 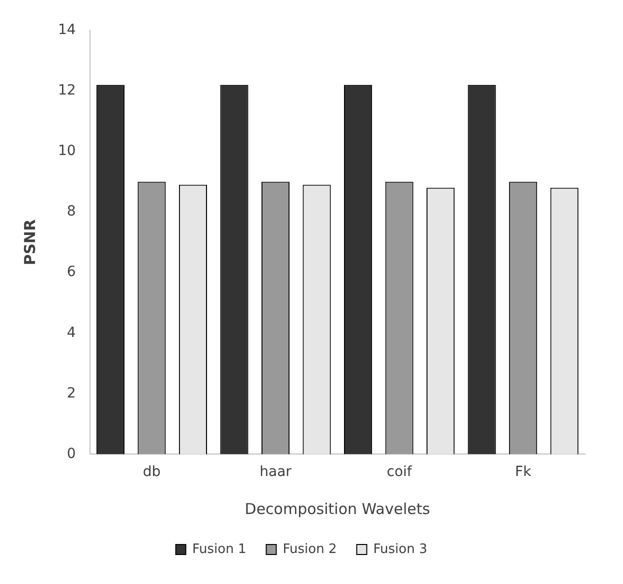 I want to click on y-tick-label: 0, so click(x=71, y=454).